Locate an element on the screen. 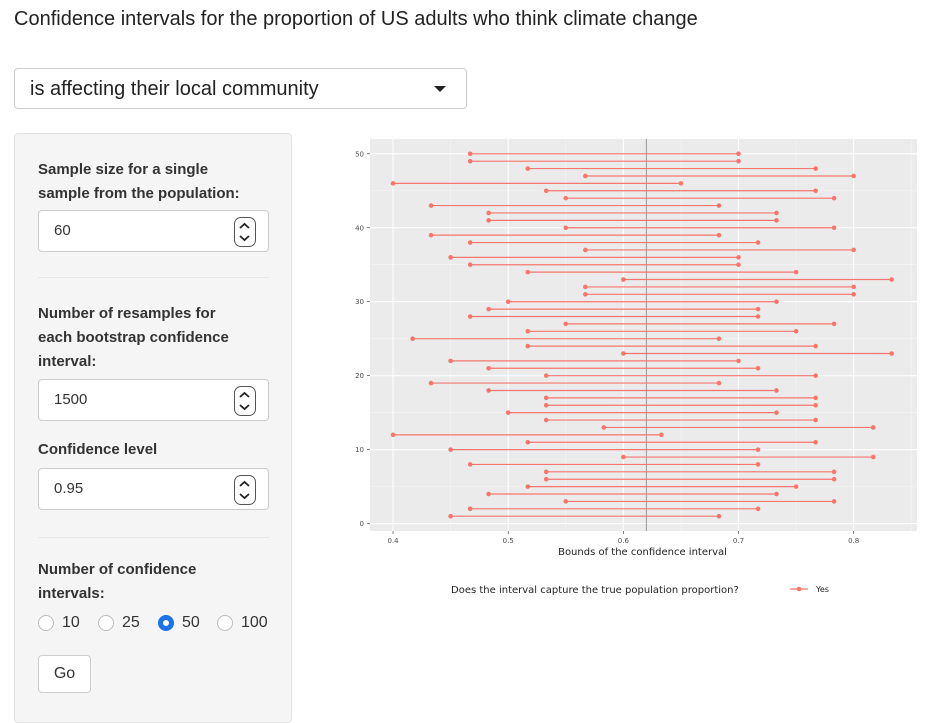 This screenshot has height=723, width=935. confidence-level-label: Confidence level is located at coordinates (98, 449).